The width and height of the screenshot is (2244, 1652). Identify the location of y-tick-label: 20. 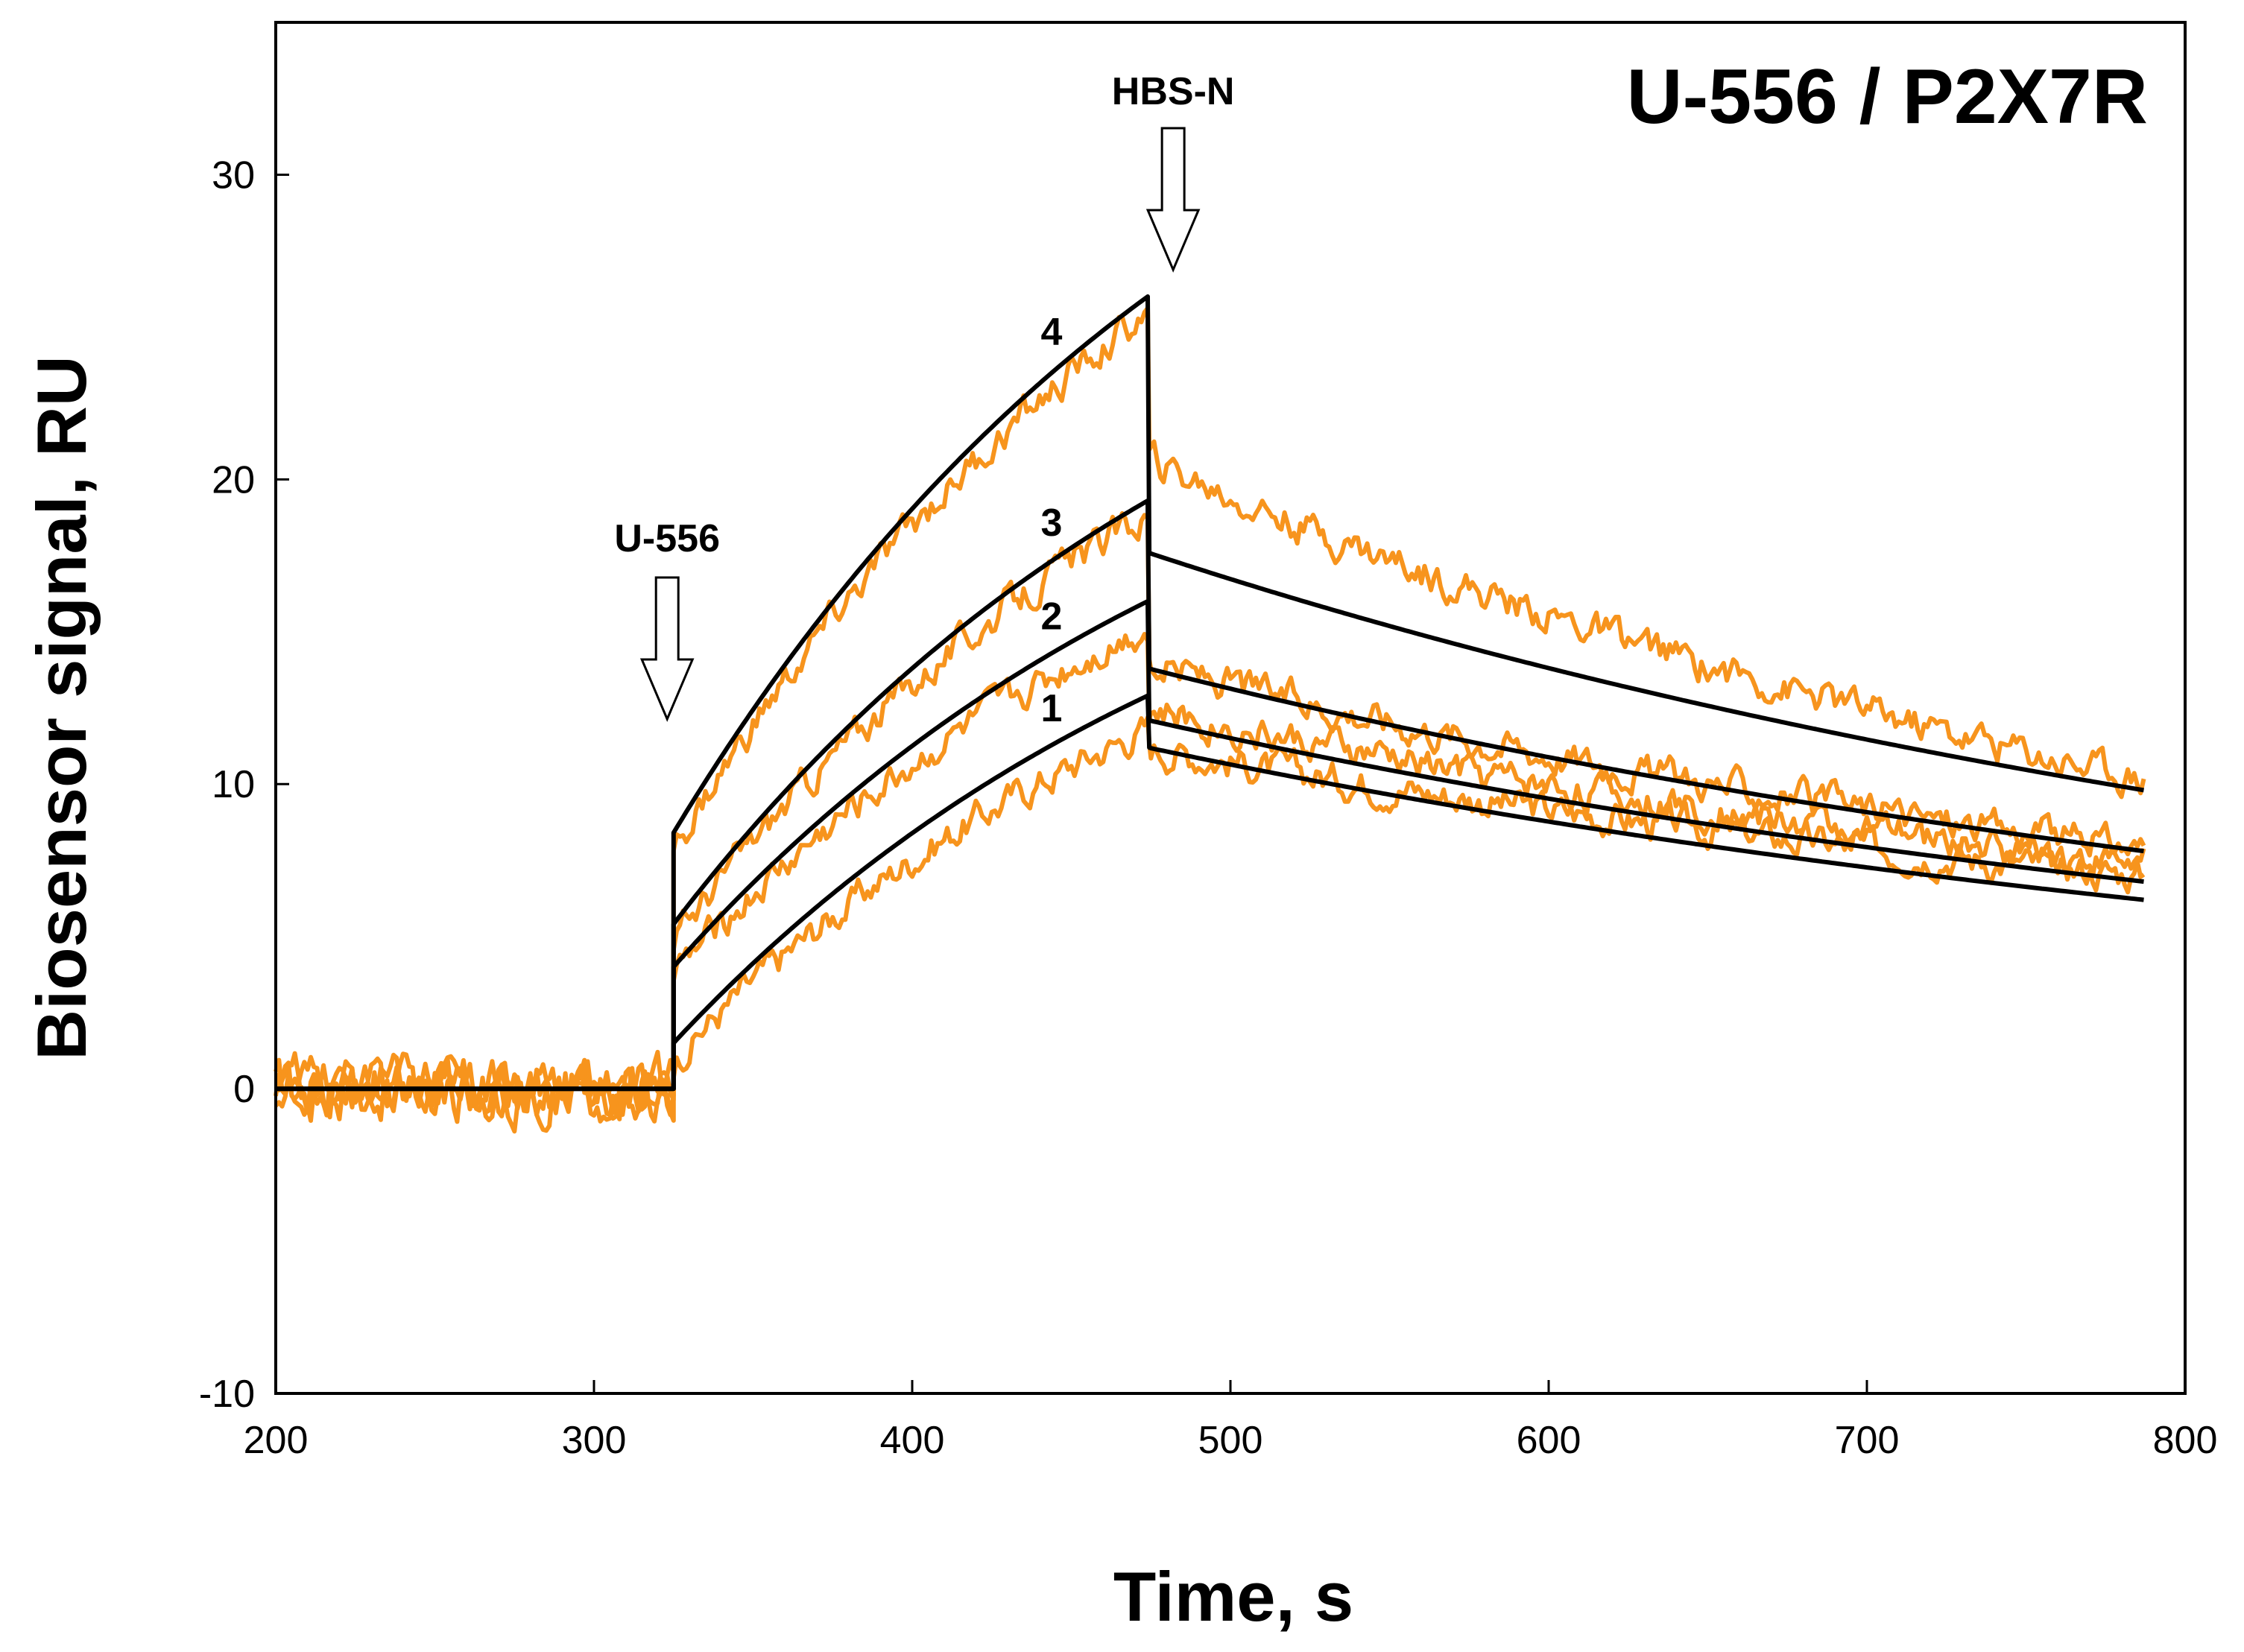
(233, 479).